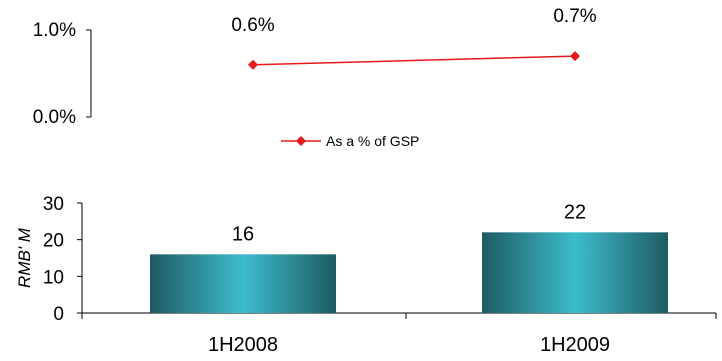  What do you see at coordinates (53, 277) in the screenshot?
I see `revenue-y-tick-label: 10` at bounding box center [53, 277].